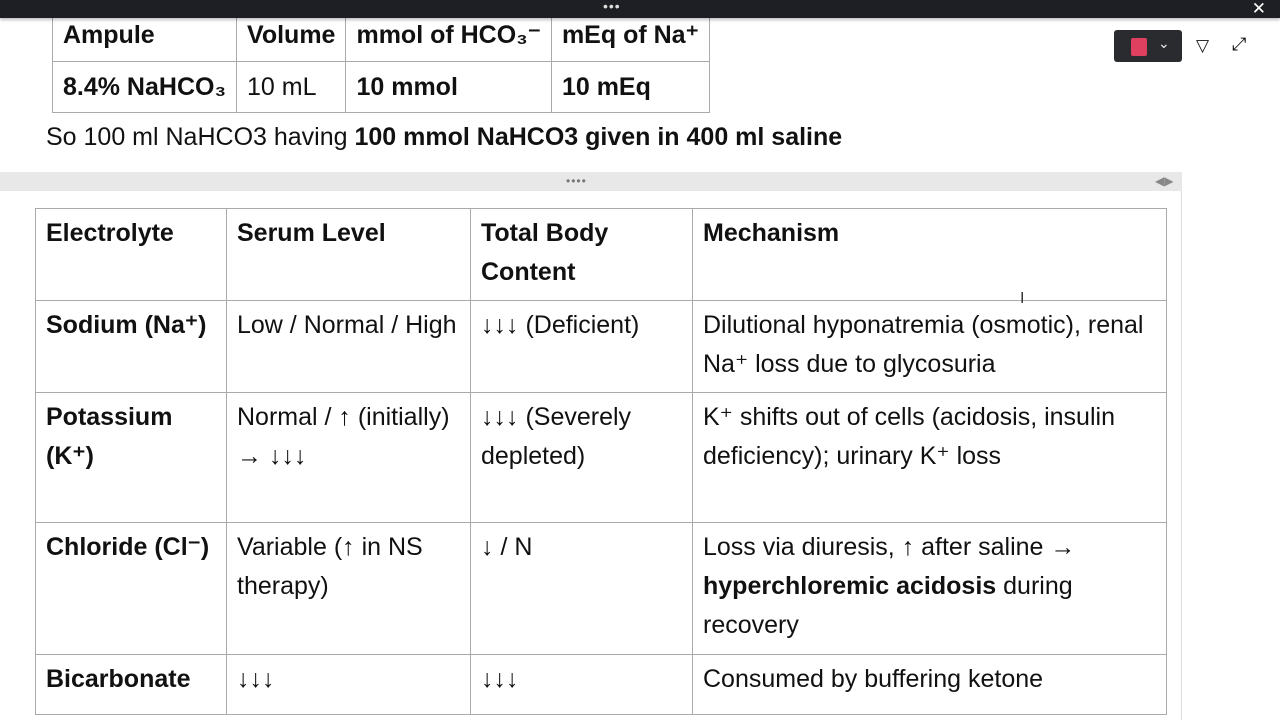 The image size is (1280, 720). What do you see at coordinates (131, 457) in the screenshot?
I see `cell-electrolyte: Potassium (K⁺)` at bounding box center [131, 457].